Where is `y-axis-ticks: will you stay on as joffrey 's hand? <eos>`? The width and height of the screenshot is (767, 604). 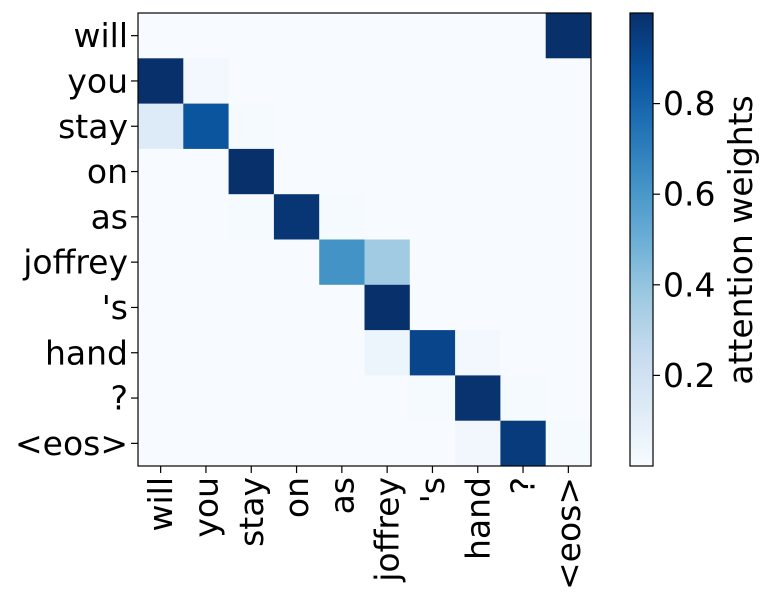 y-axis-ticks: will you stay on as joffrey 's hand? <eos> is located at coordinates (76, 239).